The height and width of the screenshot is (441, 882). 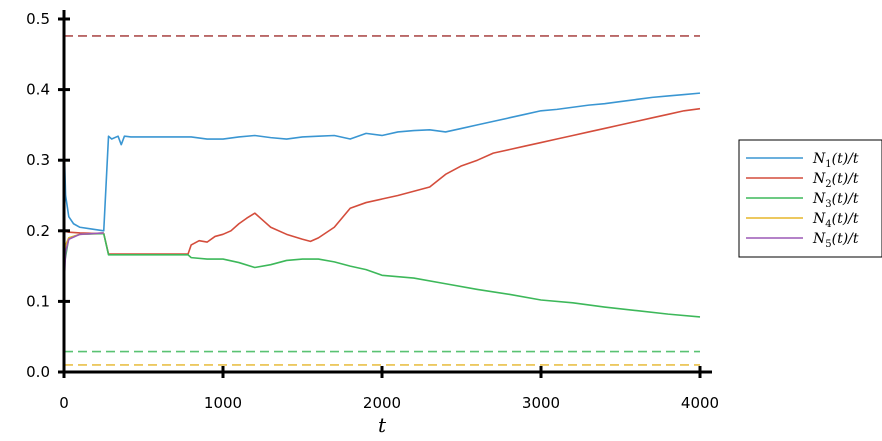 I want to click on y-tick-label: 0.1, so click(x=38, y=301).